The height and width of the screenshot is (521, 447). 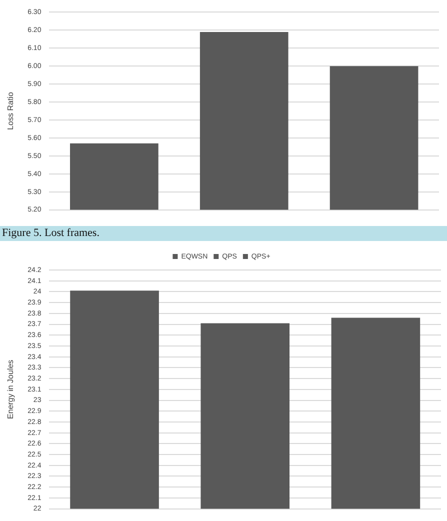 I want to click on y-axis-title: Energy in Joules, so click(x=11, y=389).